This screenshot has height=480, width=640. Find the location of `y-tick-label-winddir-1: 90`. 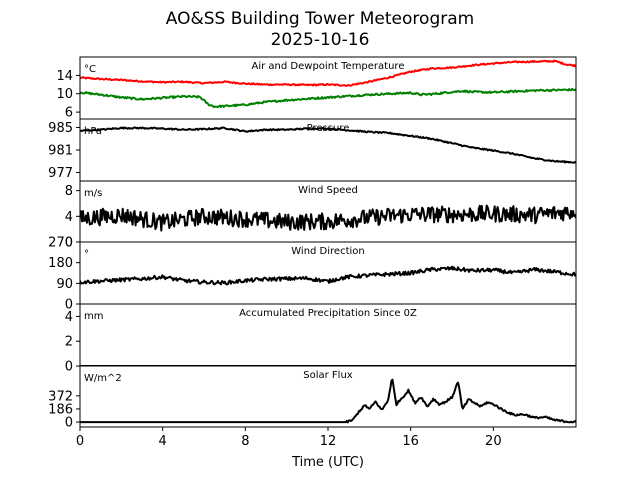

y-tick-label-winddir-1: 90 is located at coordinates (64, 284).